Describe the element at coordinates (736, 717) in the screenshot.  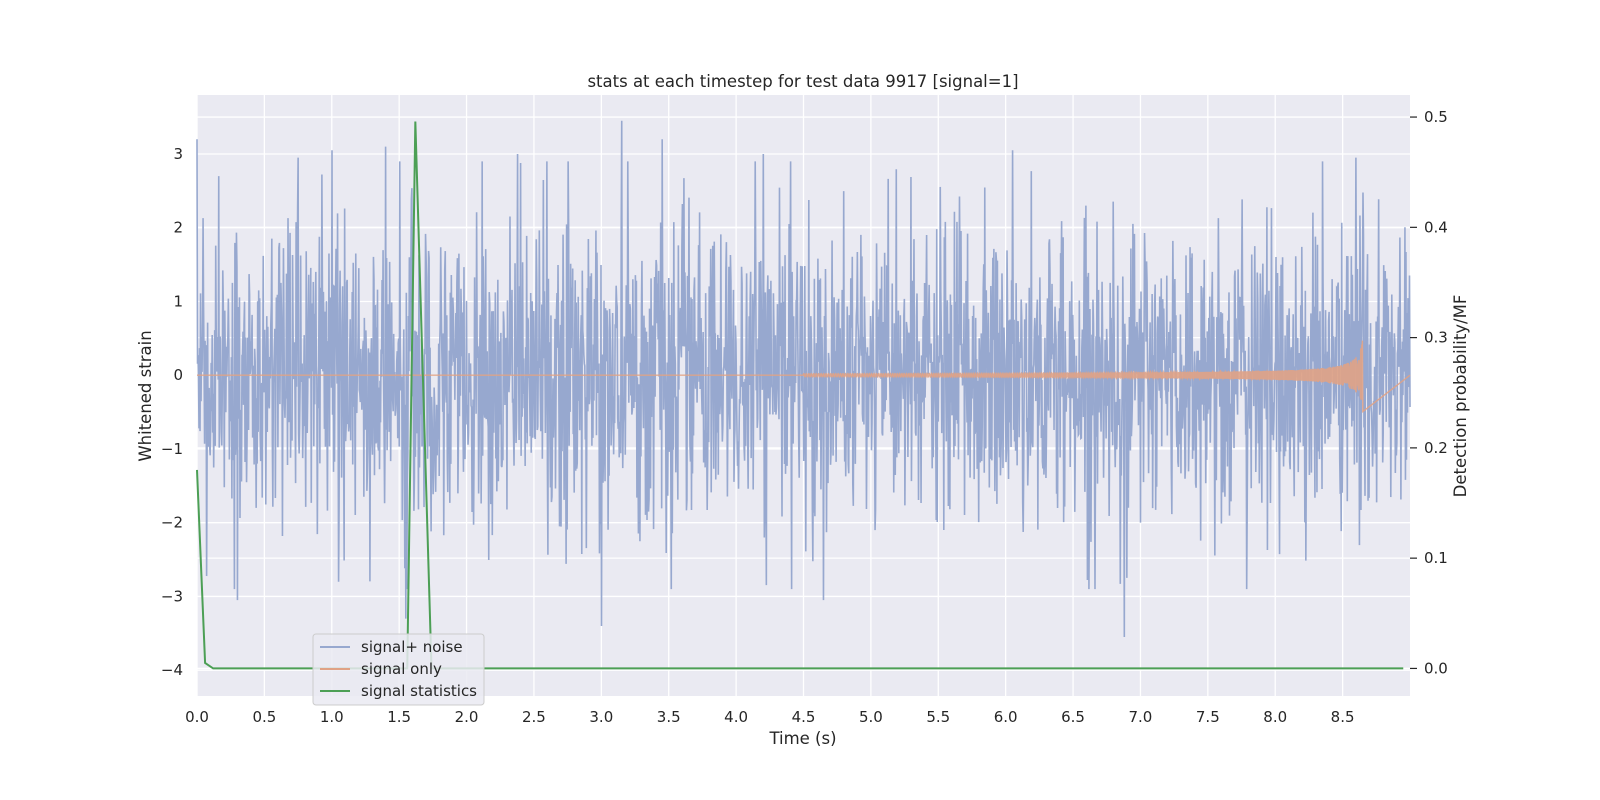
I see `x-tick-label: 4.0` at that location.